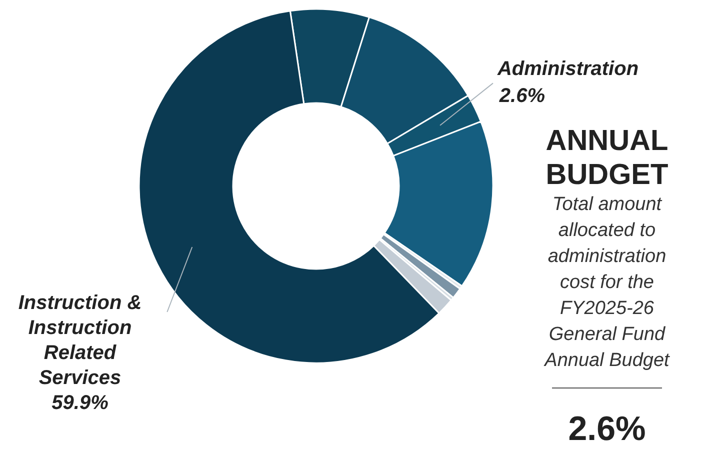 The width and height of the screenshot is (705, 474). What do you see at coordinates (80, 340) in the screenshot?
I see `slice-label: Instruction & Instruction Related Services` at bounding box center [80, 340].